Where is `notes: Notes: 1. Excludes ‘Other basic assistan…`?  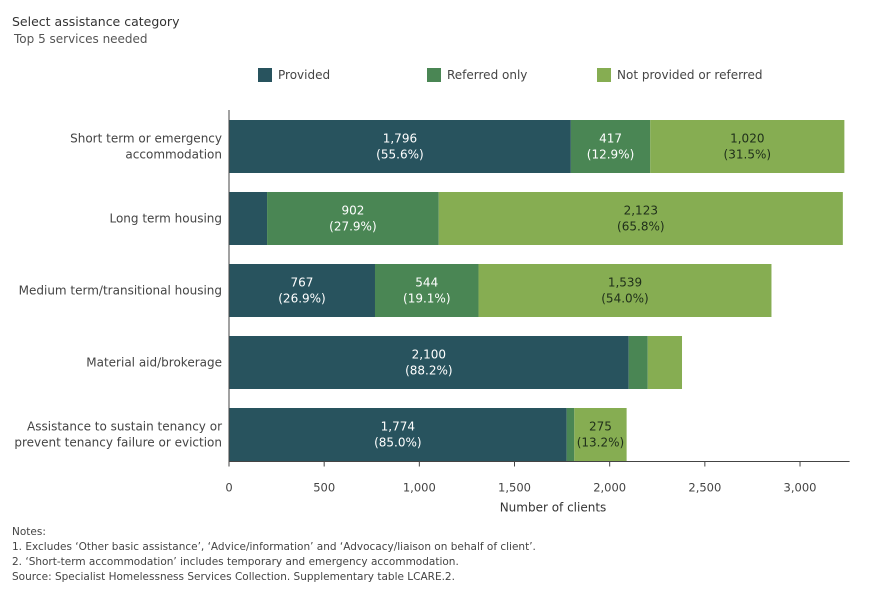 notes: Notes: 1. Excludes ‘Other basic assistan… is located at coordinates (274, 555).